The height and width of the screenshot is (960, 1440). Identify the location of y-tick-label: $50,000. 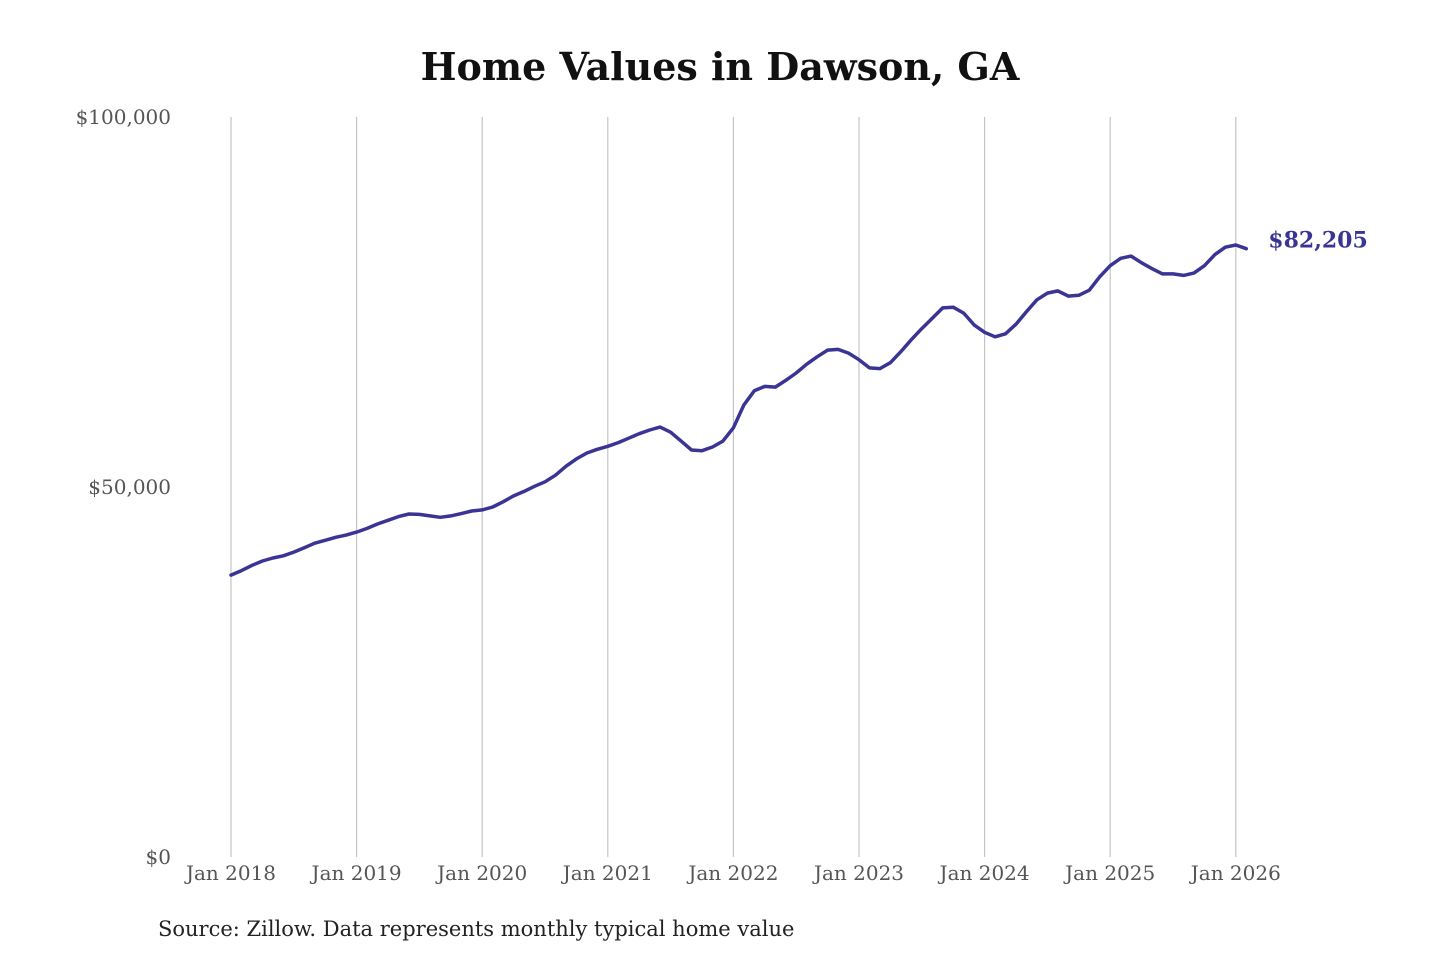
(129, 487).